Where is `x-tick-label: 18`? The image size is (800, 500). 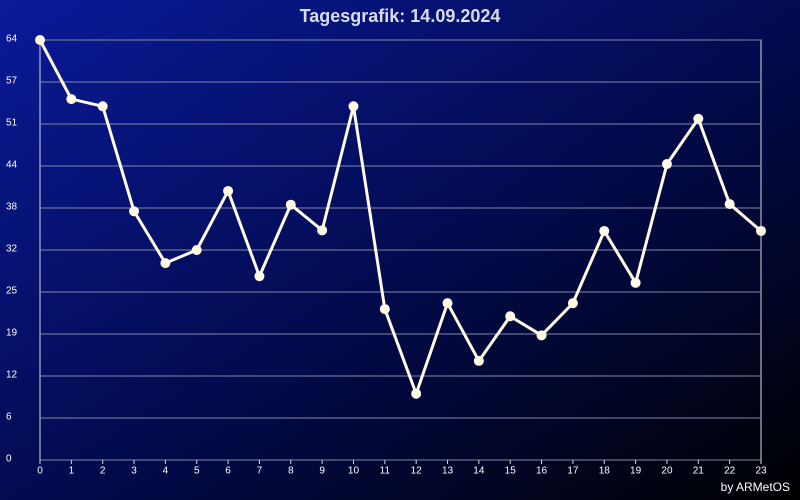
x-tick-label: 18 is located at coordinates (605, 471).